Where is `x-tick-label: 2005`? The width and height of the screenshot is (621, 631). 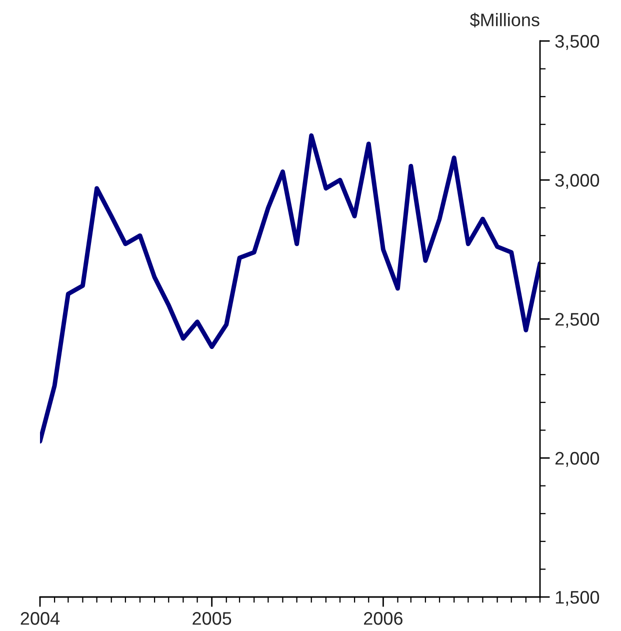 x-tick-label: 2005 is located at coordinates (212, 618).